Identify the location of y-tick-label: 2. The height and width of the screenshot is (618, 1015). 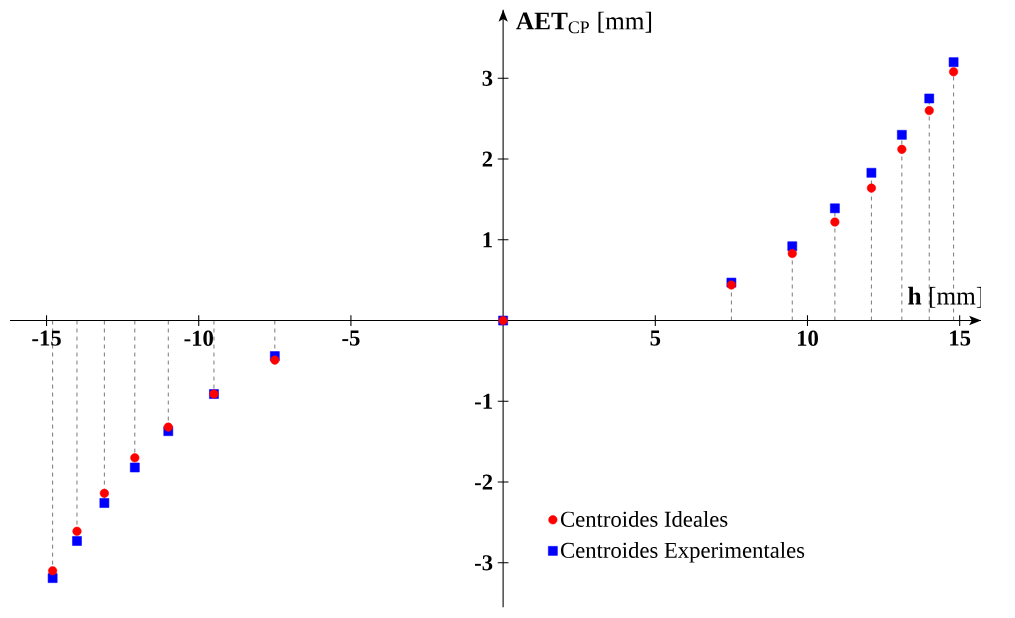
(487, 159).